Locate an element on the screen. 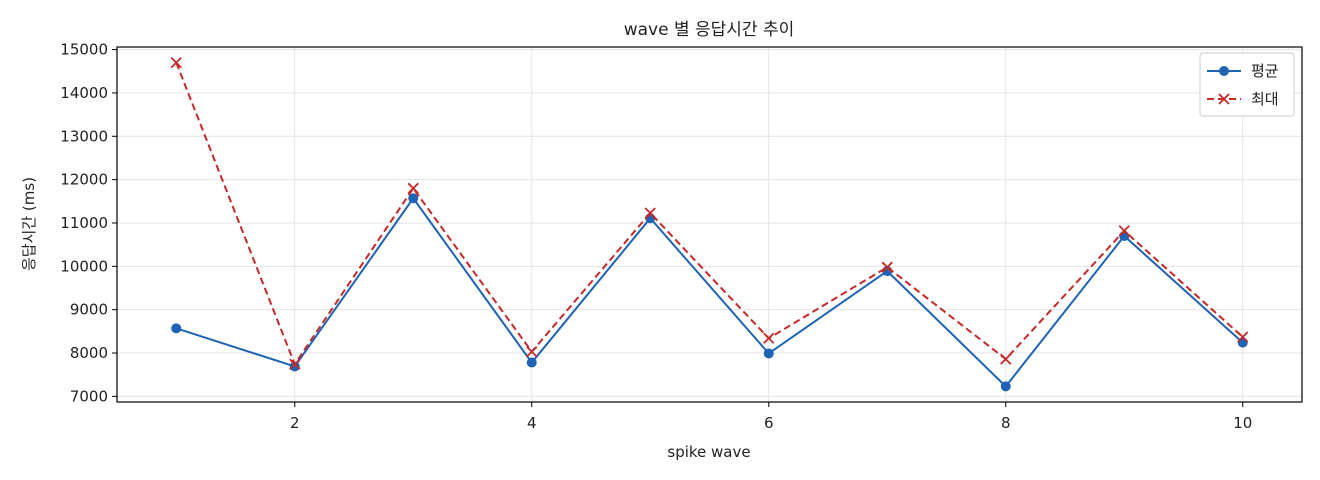 This screenshot has height=480, width=1320. y-tick-label: 11000 is located at coordinates (84, 223).